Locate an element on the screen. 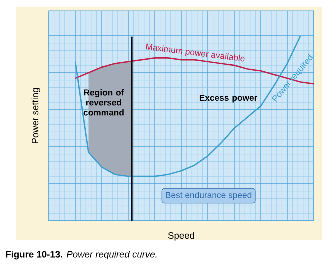 The height and width of the screenshot is (268, 336). x-axis-title: Speed is located at coordinates (181, 236).